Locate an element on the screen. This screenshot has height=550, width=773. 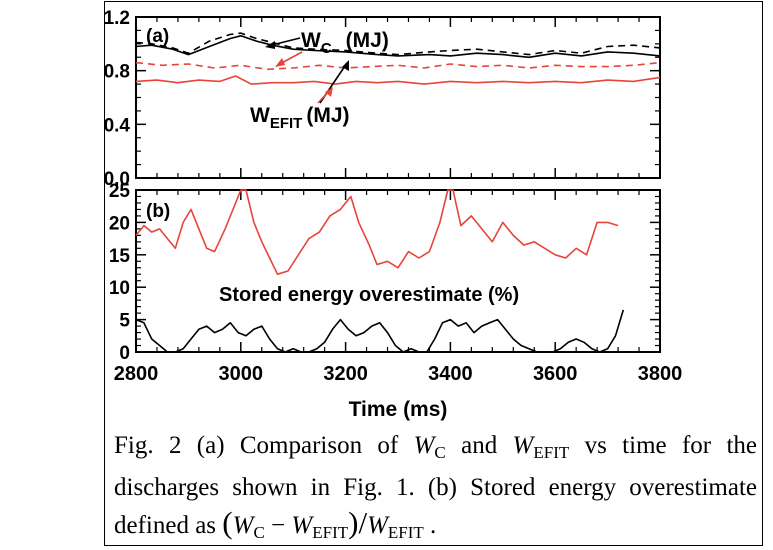
caption-formula-wefit-denom: WEFIT is located at coordinates (395, 527).